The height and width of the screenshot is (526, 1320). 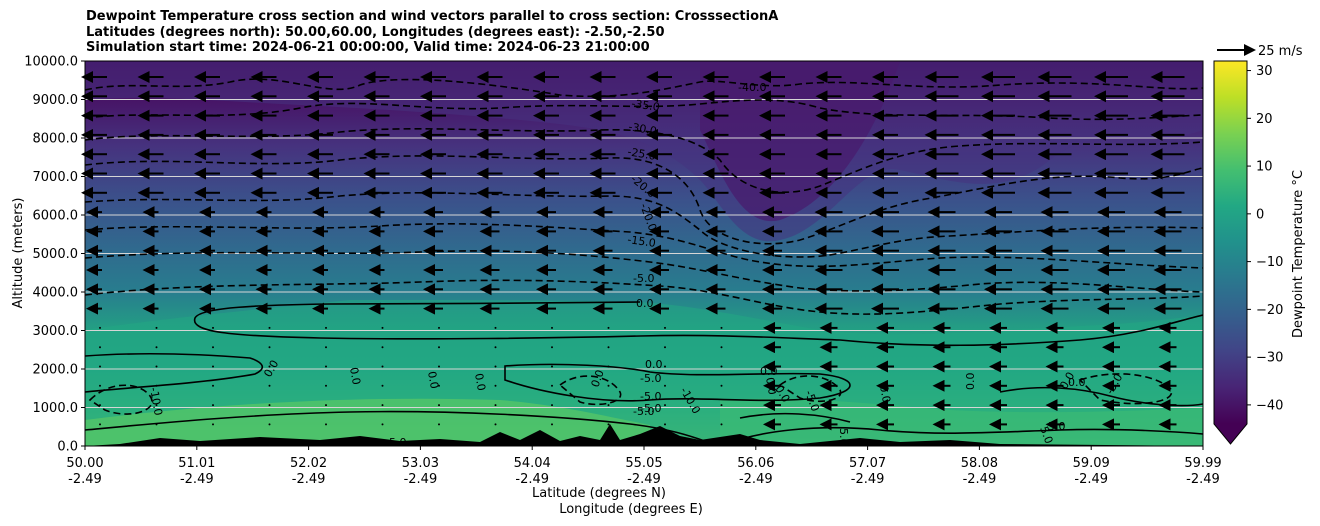 What do you see at coordinates (1280, 51) in the screenshot?
I see `wind-key-label: 25 m/s` at bounding box center [1280, 51].